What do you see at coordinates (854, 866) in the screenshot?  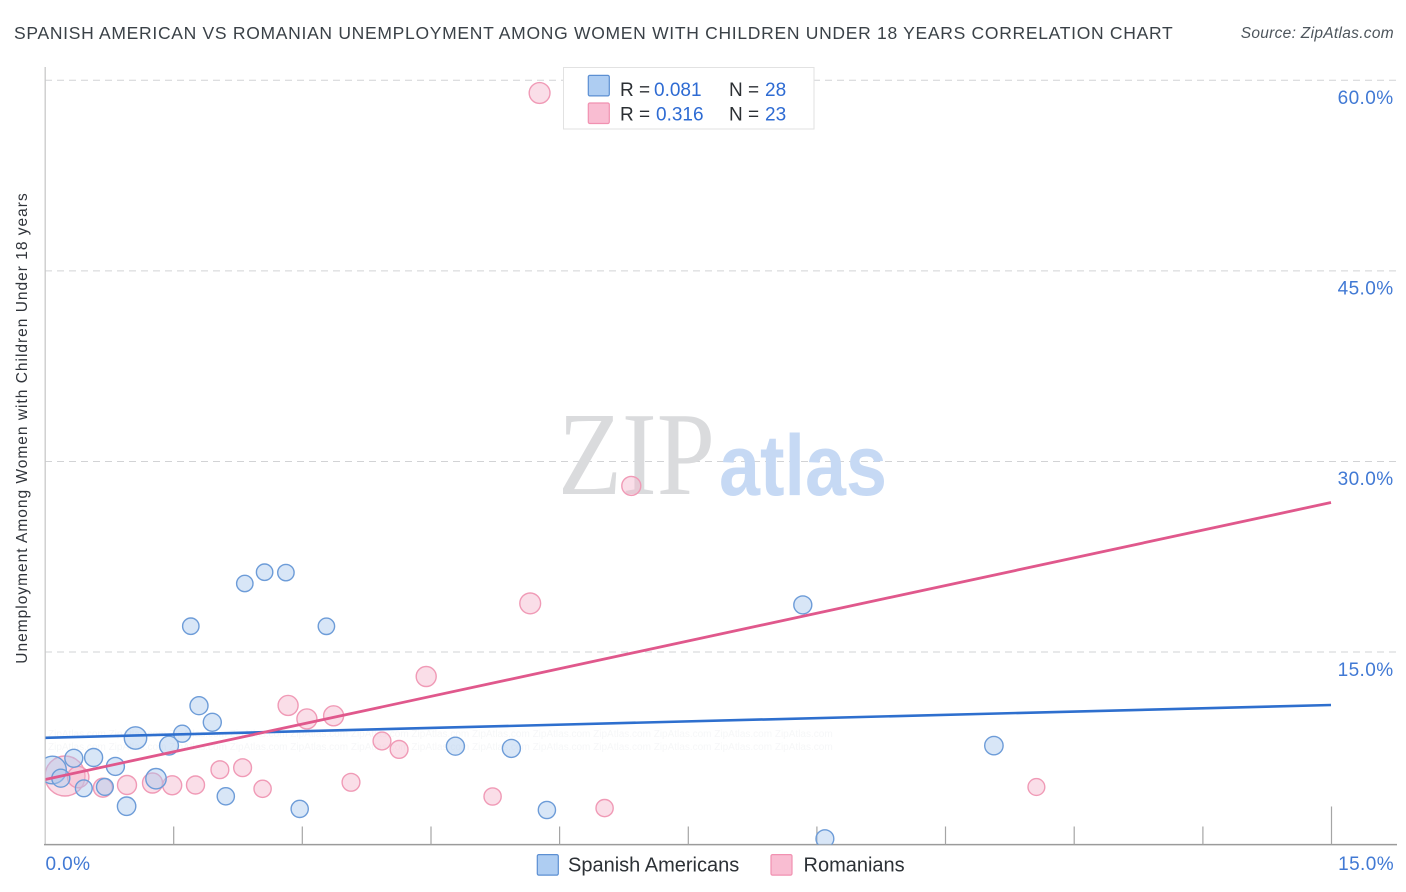 I see `svg-text: Romanians` at bounding box center [854, 866].